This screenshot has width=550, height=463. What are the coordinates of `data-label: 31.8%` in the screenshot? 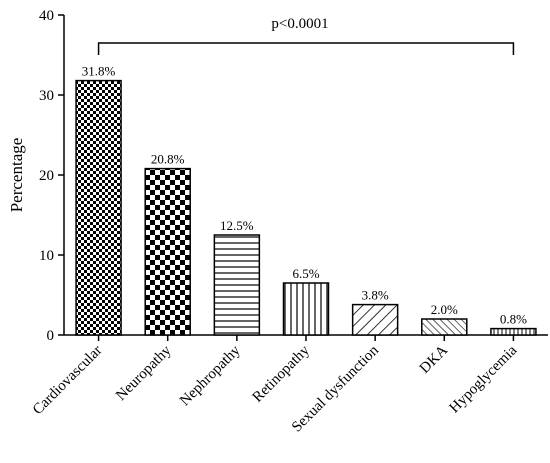 It's located at (99, 71).